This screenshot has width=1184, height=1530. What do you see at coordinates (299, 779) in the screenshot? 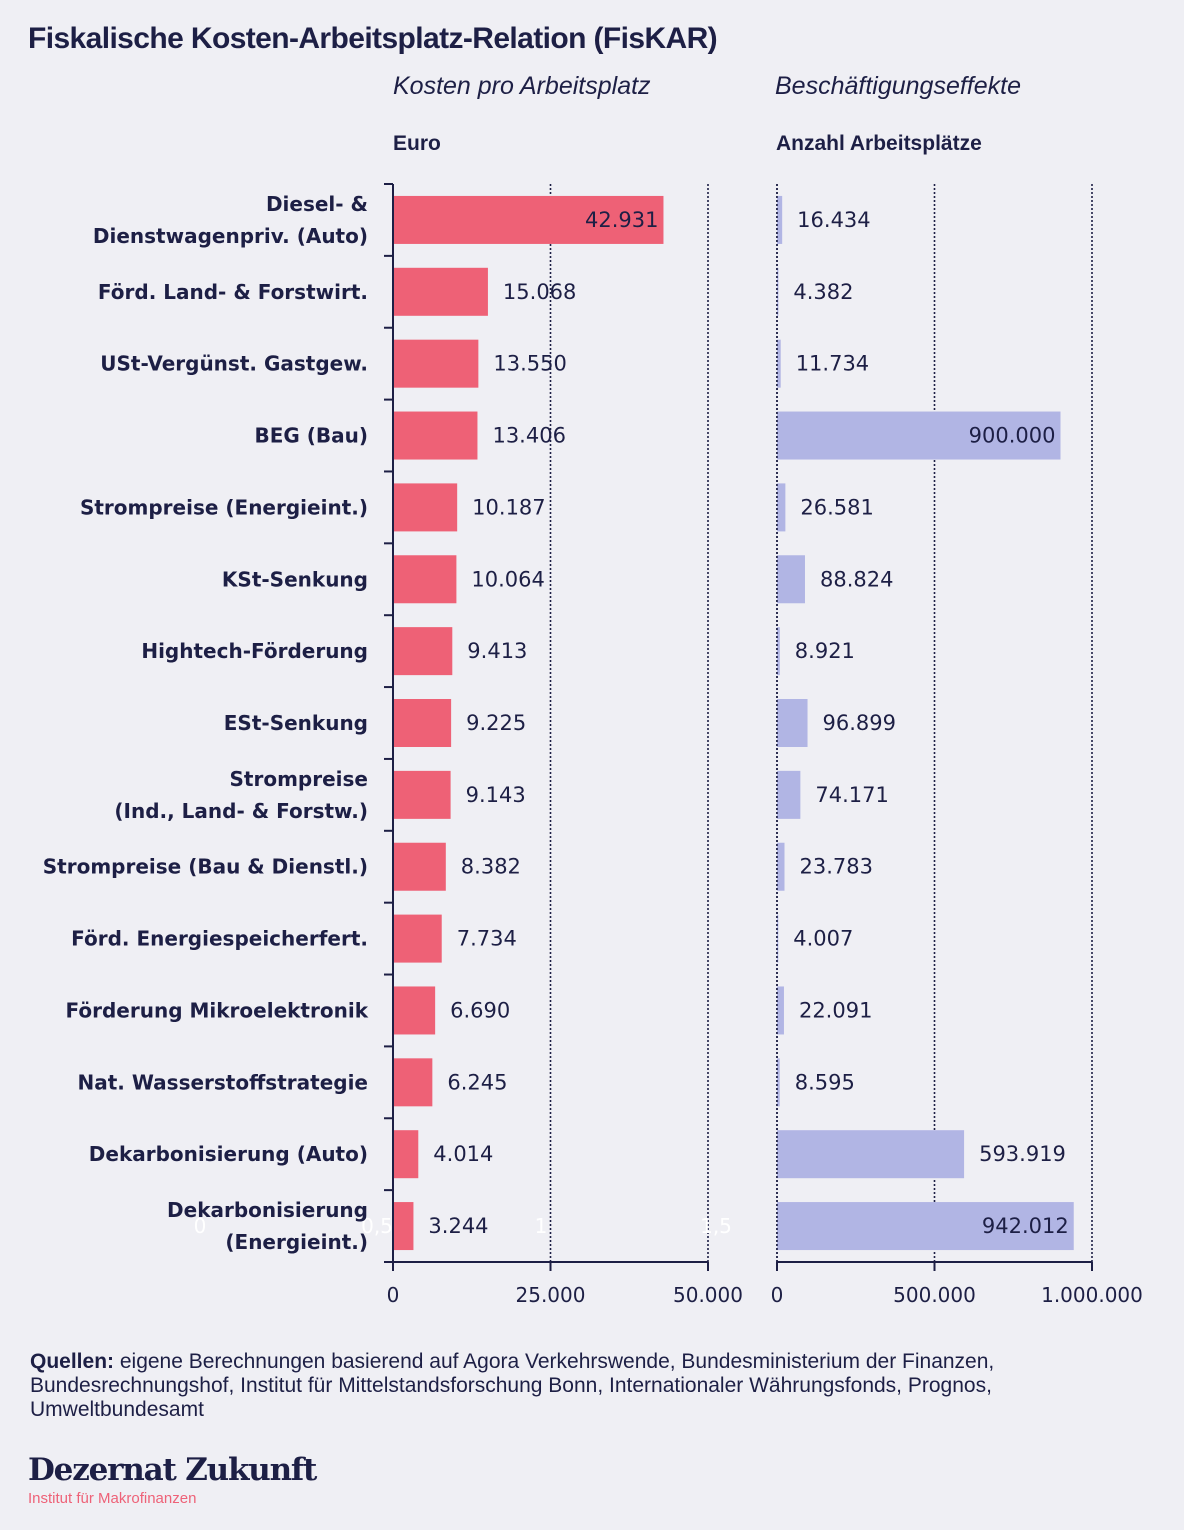
I see `category-label: Strompreise` at bounding box center [299, 779].